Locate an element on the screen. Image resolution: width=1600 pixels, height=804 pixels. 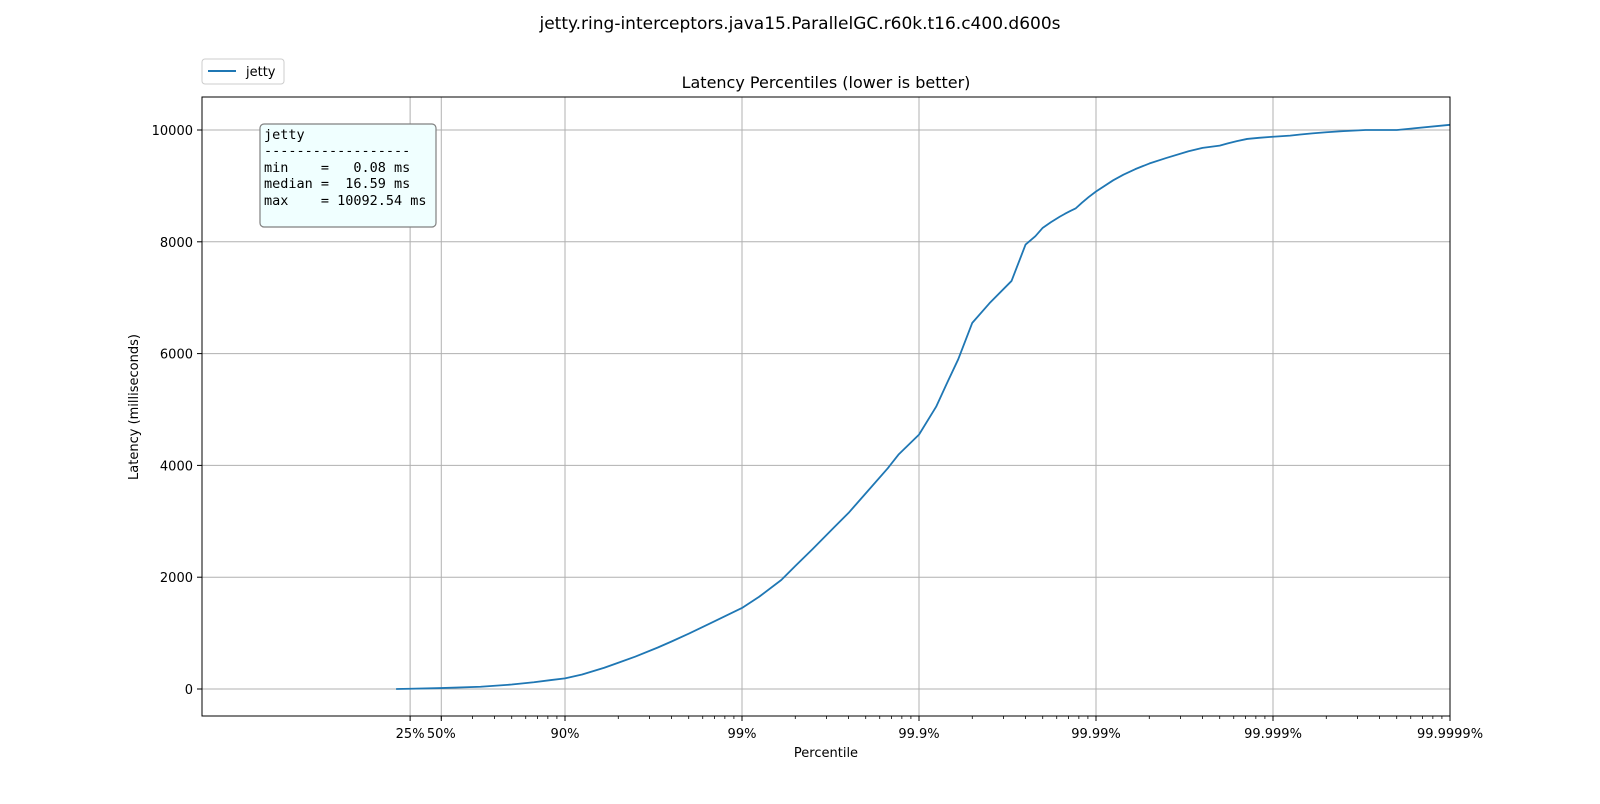
x-axis-ticks: 25% 50% 90% 99% 99.9% 99.99% 99.999% 99.9999% is located at coordinates (939, 729).